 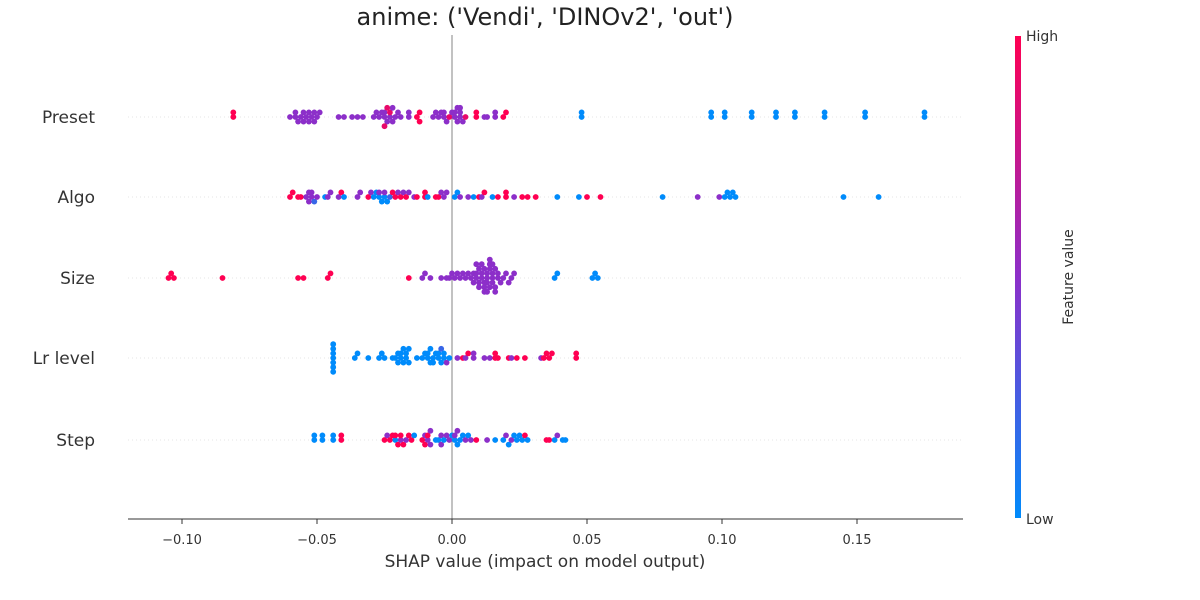 What do you see at coordinates (68, 118) in the screenshot?
I see `feature-label-preset: Preset` at bounding box center [68, 118].